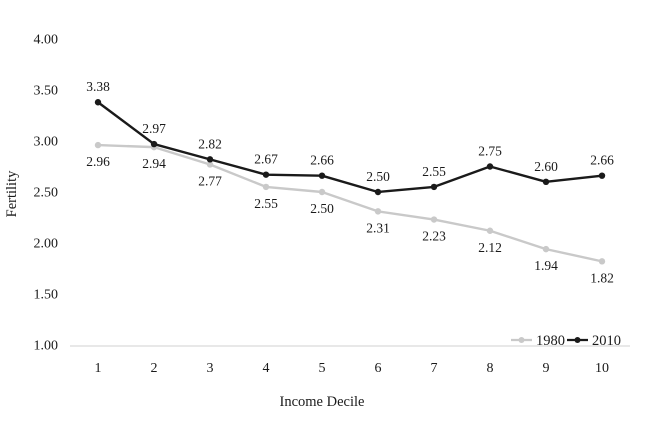  I want to click on series-2010-data-label: 2.82, so click(210, 143).